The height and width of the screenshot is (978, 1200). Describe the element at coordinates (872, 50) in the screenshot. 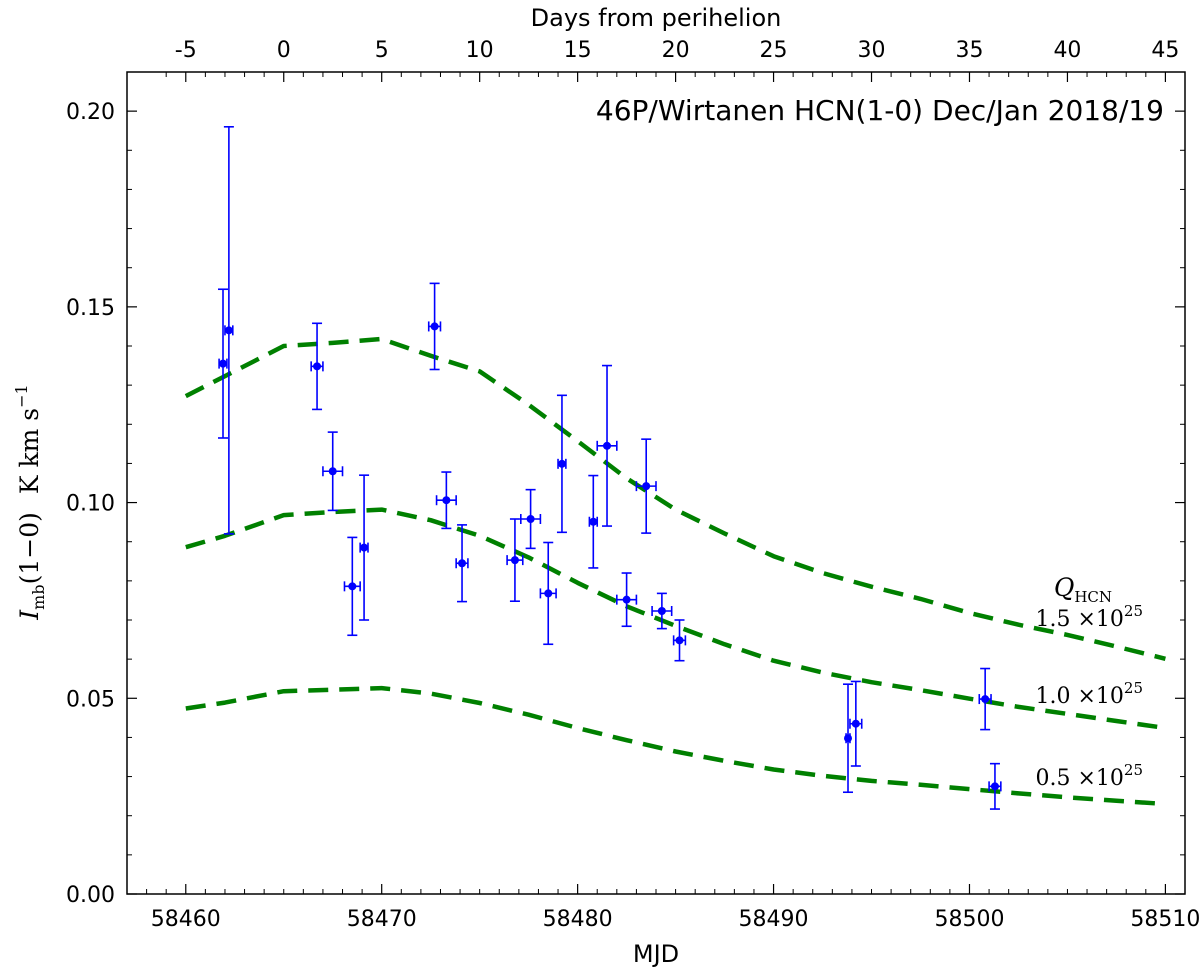

I see `x2-tick-label: 30` at that location.